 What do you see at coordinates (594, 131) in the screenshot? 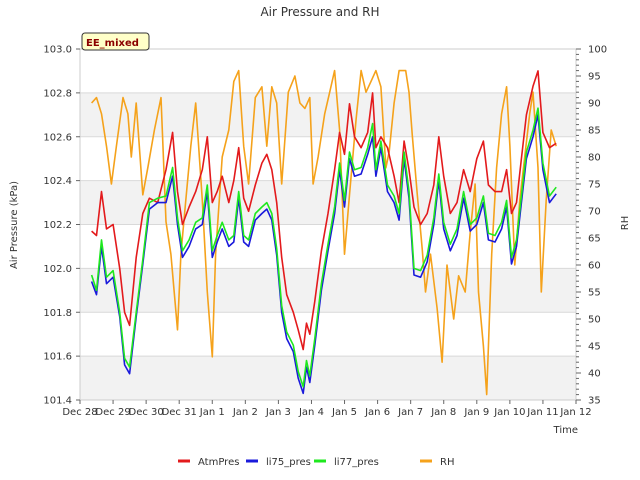
I see `y2-tick-label: 85` at bounding box center [594, 131].